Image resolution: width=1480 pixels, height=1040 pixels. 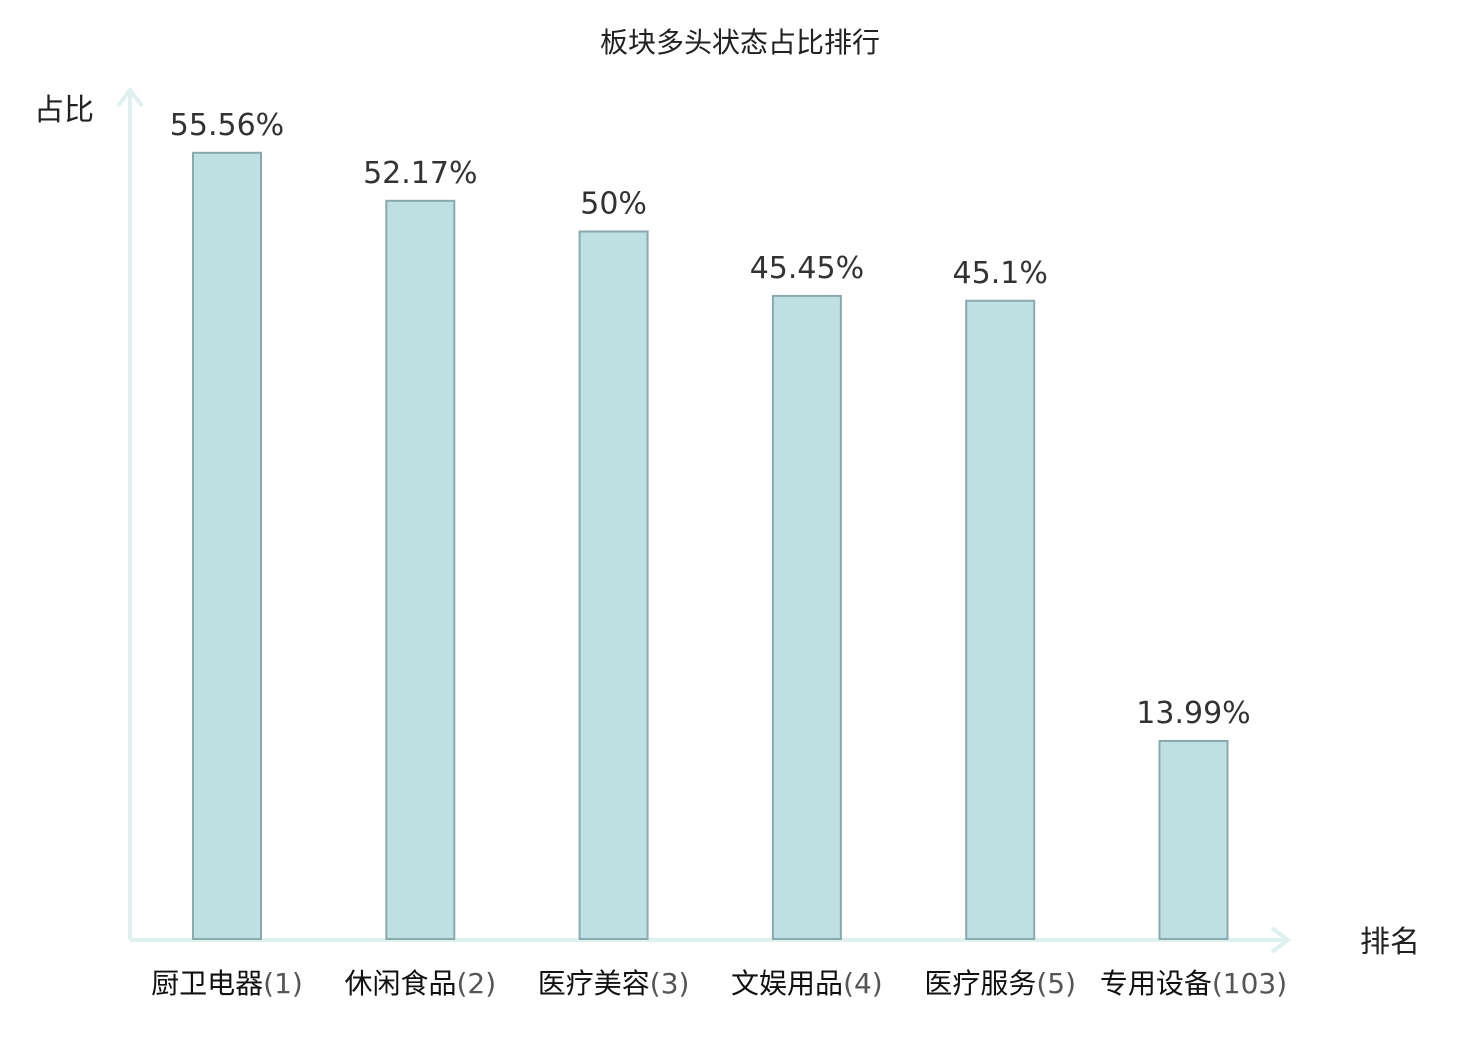 I want to click on chart-title: 板块多头状态占比排行, so click(x=740, y=42).